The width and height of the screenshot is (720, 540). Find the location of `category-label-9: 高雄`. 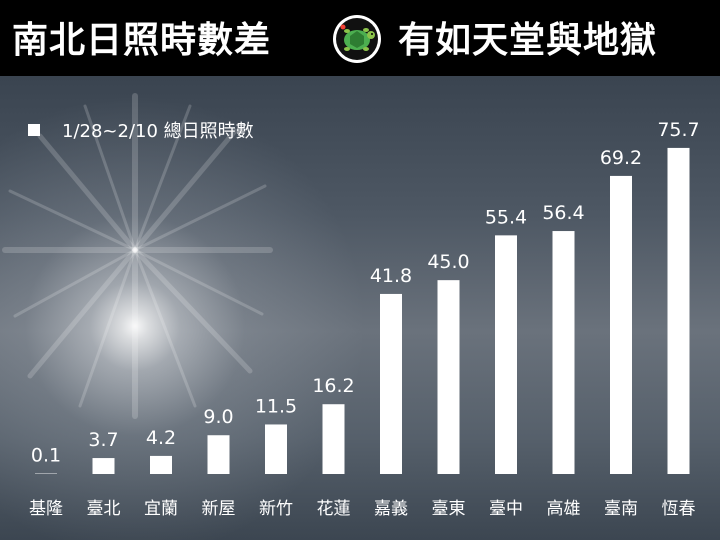

category-label-9: 高雄 is located at coordinates (564, 509).